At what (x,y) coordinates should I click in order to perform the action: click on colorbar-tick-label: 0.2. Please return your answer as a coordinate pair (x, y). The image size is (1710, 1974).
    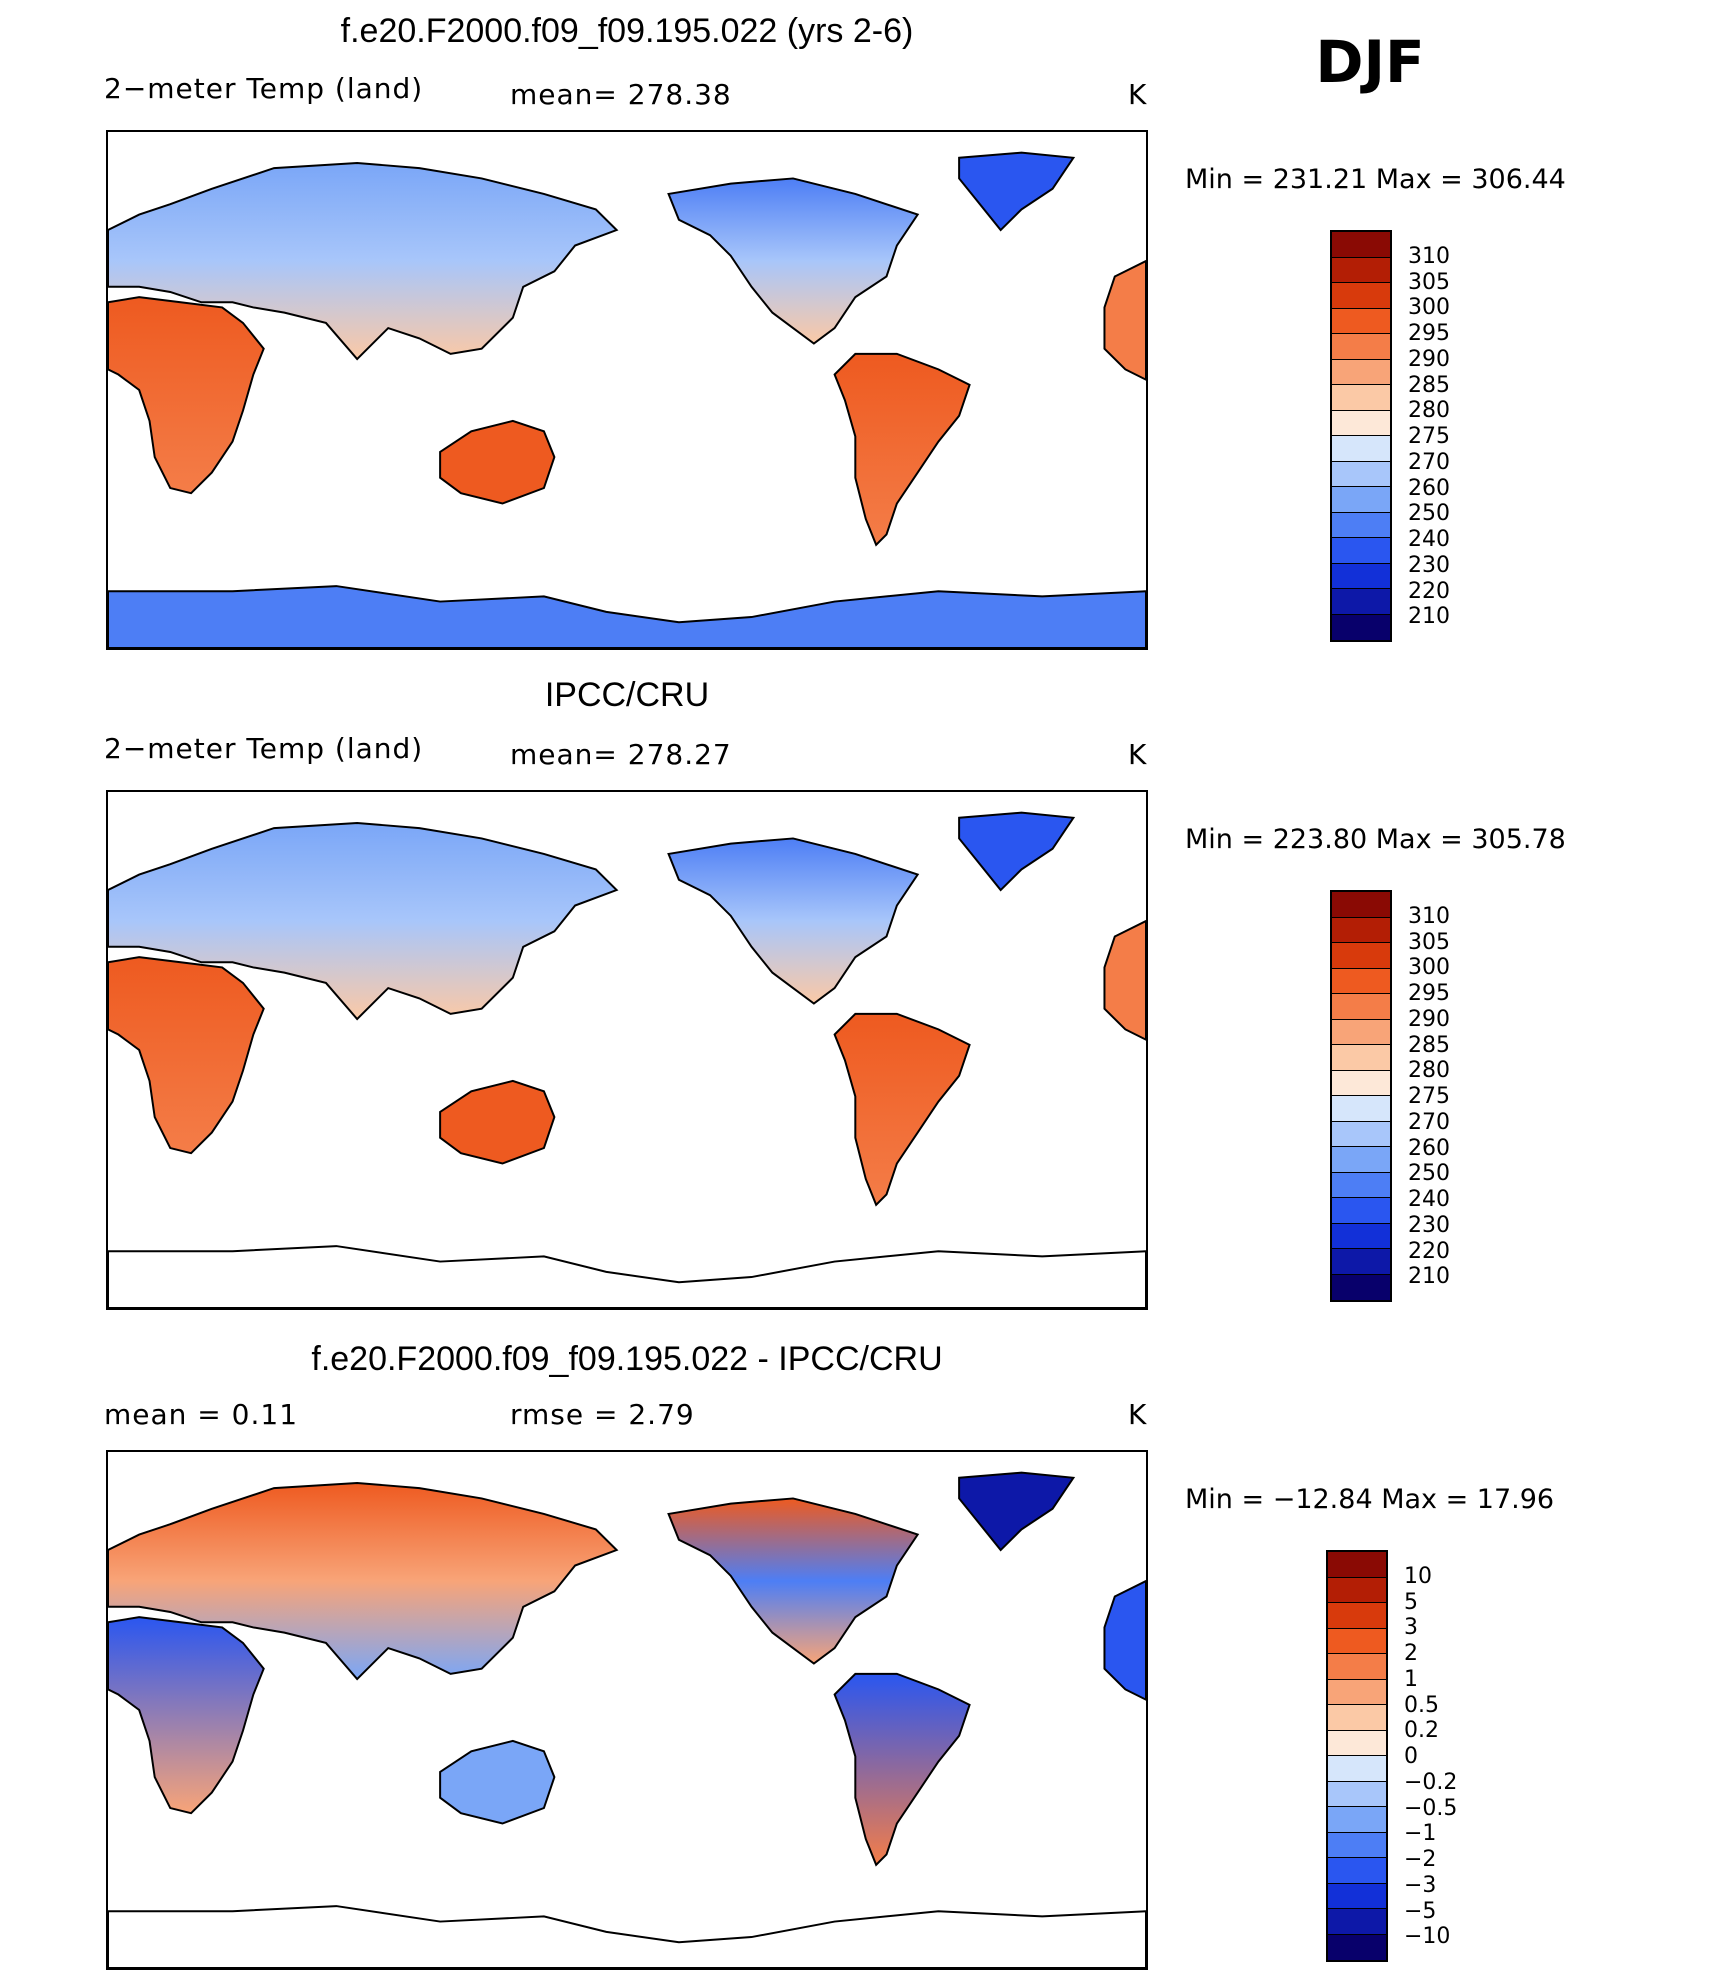
    Looking at the image, I should click on (1421, 1731).